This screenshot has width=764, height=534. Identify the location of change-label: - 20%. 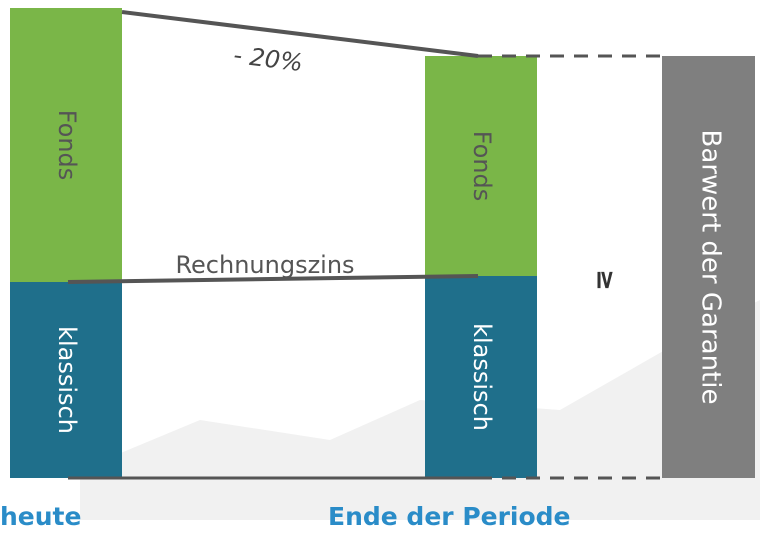
(268, 59).